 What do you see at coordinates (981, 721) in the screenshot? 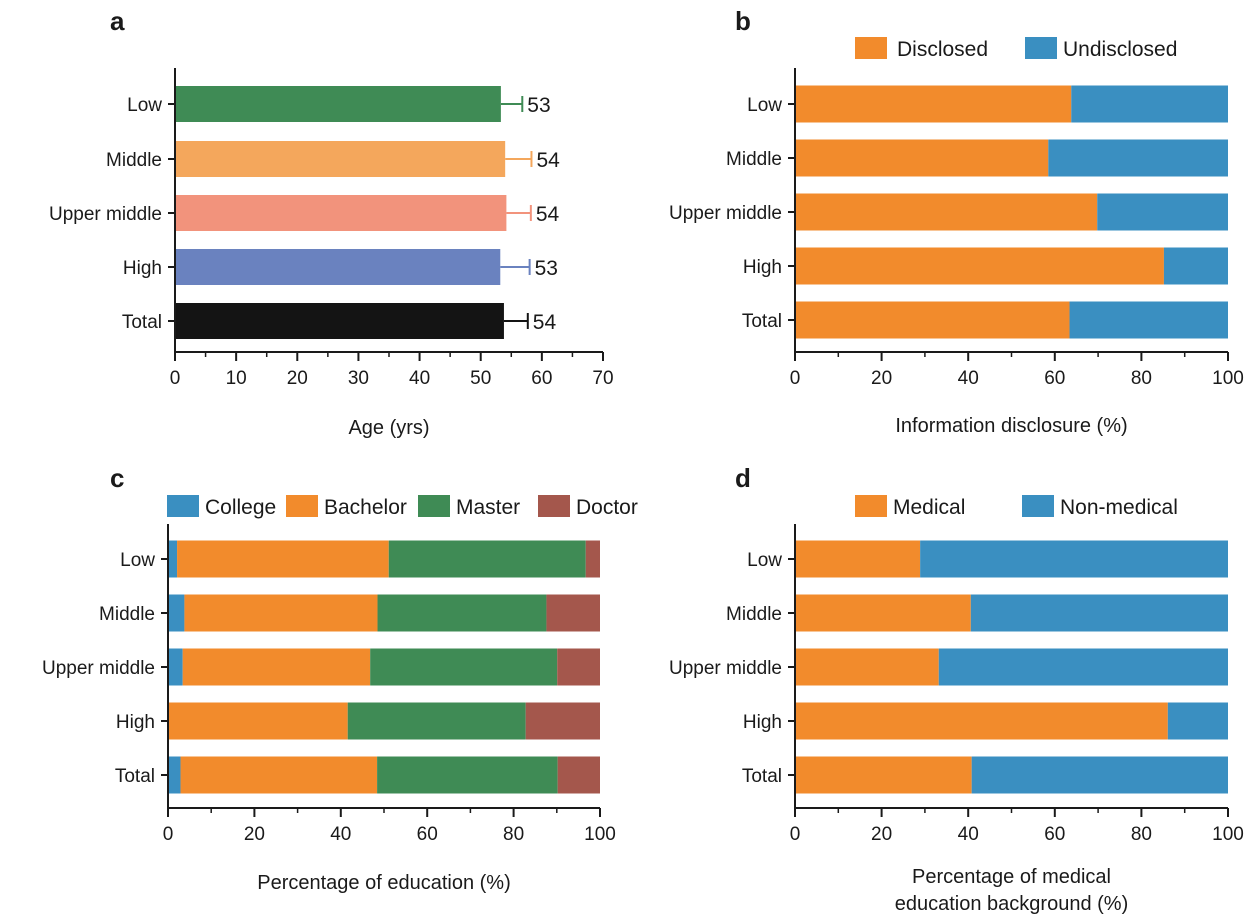
I see `bar-medical-high` at bounding box center [981, 721].